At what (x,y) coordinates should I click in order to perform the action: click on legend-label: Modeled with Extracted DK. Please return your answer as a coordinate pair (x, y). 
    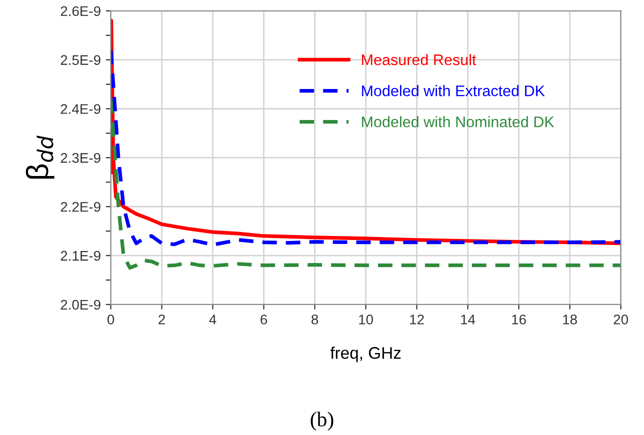
    Looking at the image, I should click on (453, 90).